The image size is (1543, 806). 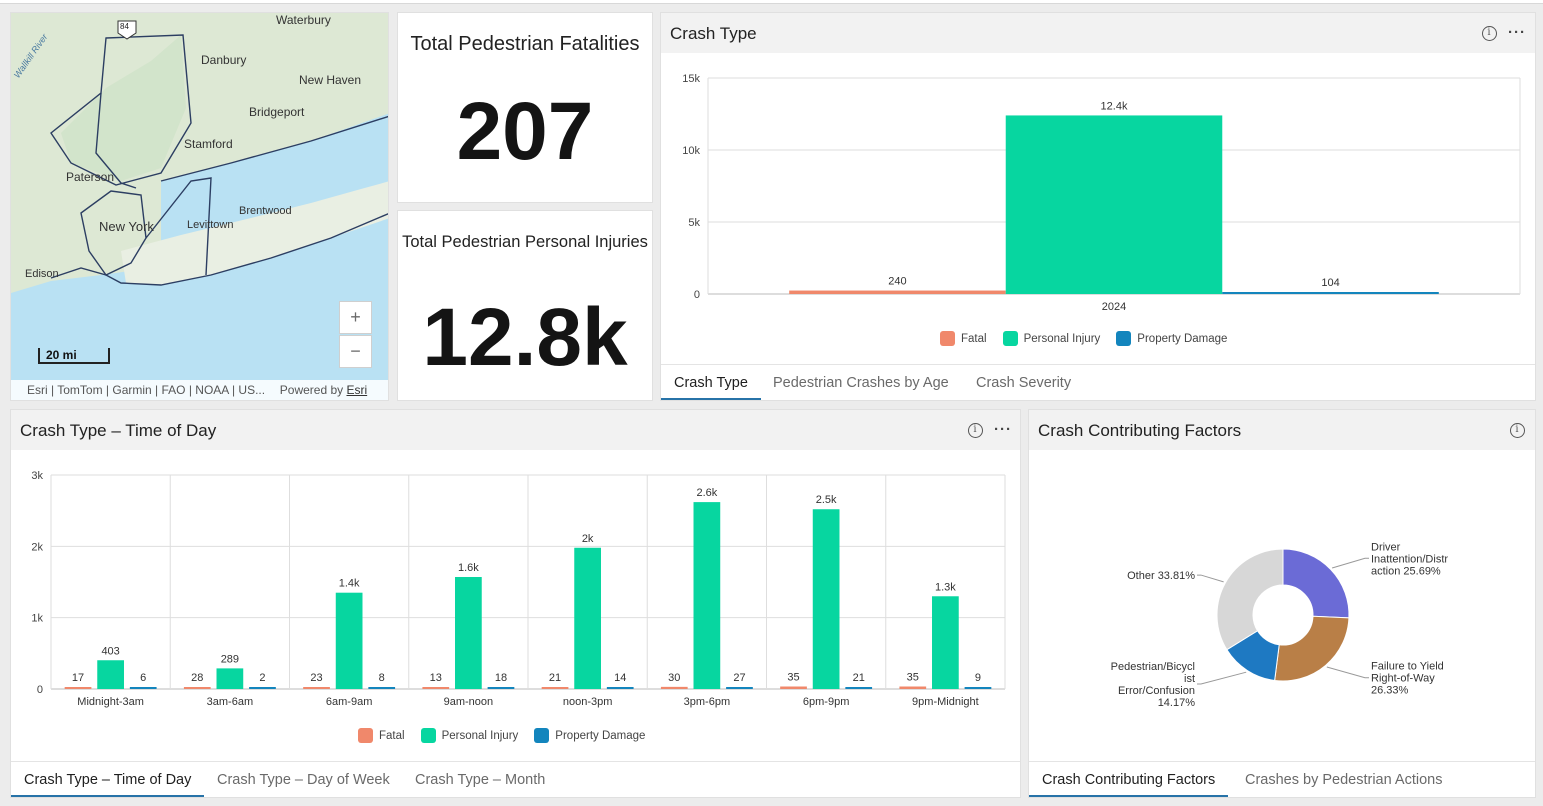 What do you see at coordinates (330, 80) in the screenshot?
I see `map-label-new-haven: New Haven` at bounding box center [330, 80].